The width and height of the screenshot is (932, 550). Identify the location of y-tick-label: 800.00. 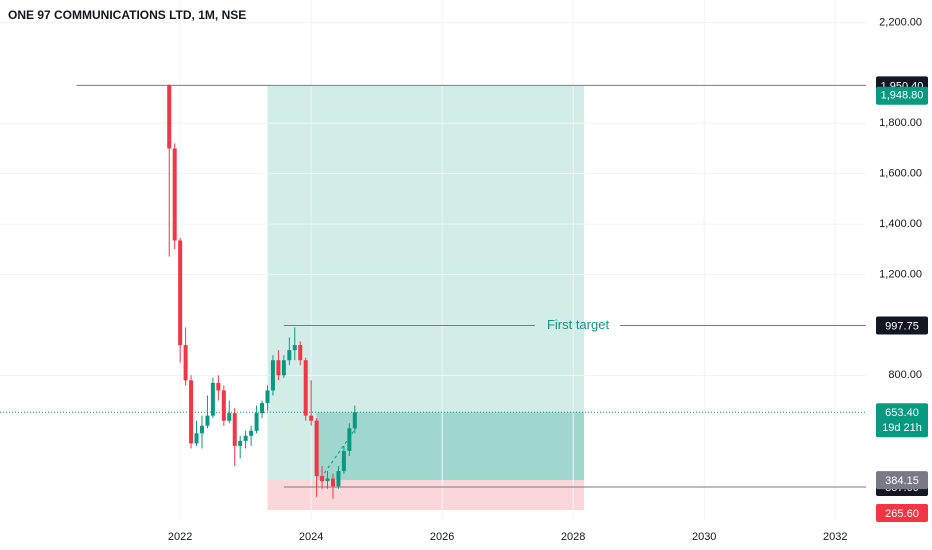
(905, 375).